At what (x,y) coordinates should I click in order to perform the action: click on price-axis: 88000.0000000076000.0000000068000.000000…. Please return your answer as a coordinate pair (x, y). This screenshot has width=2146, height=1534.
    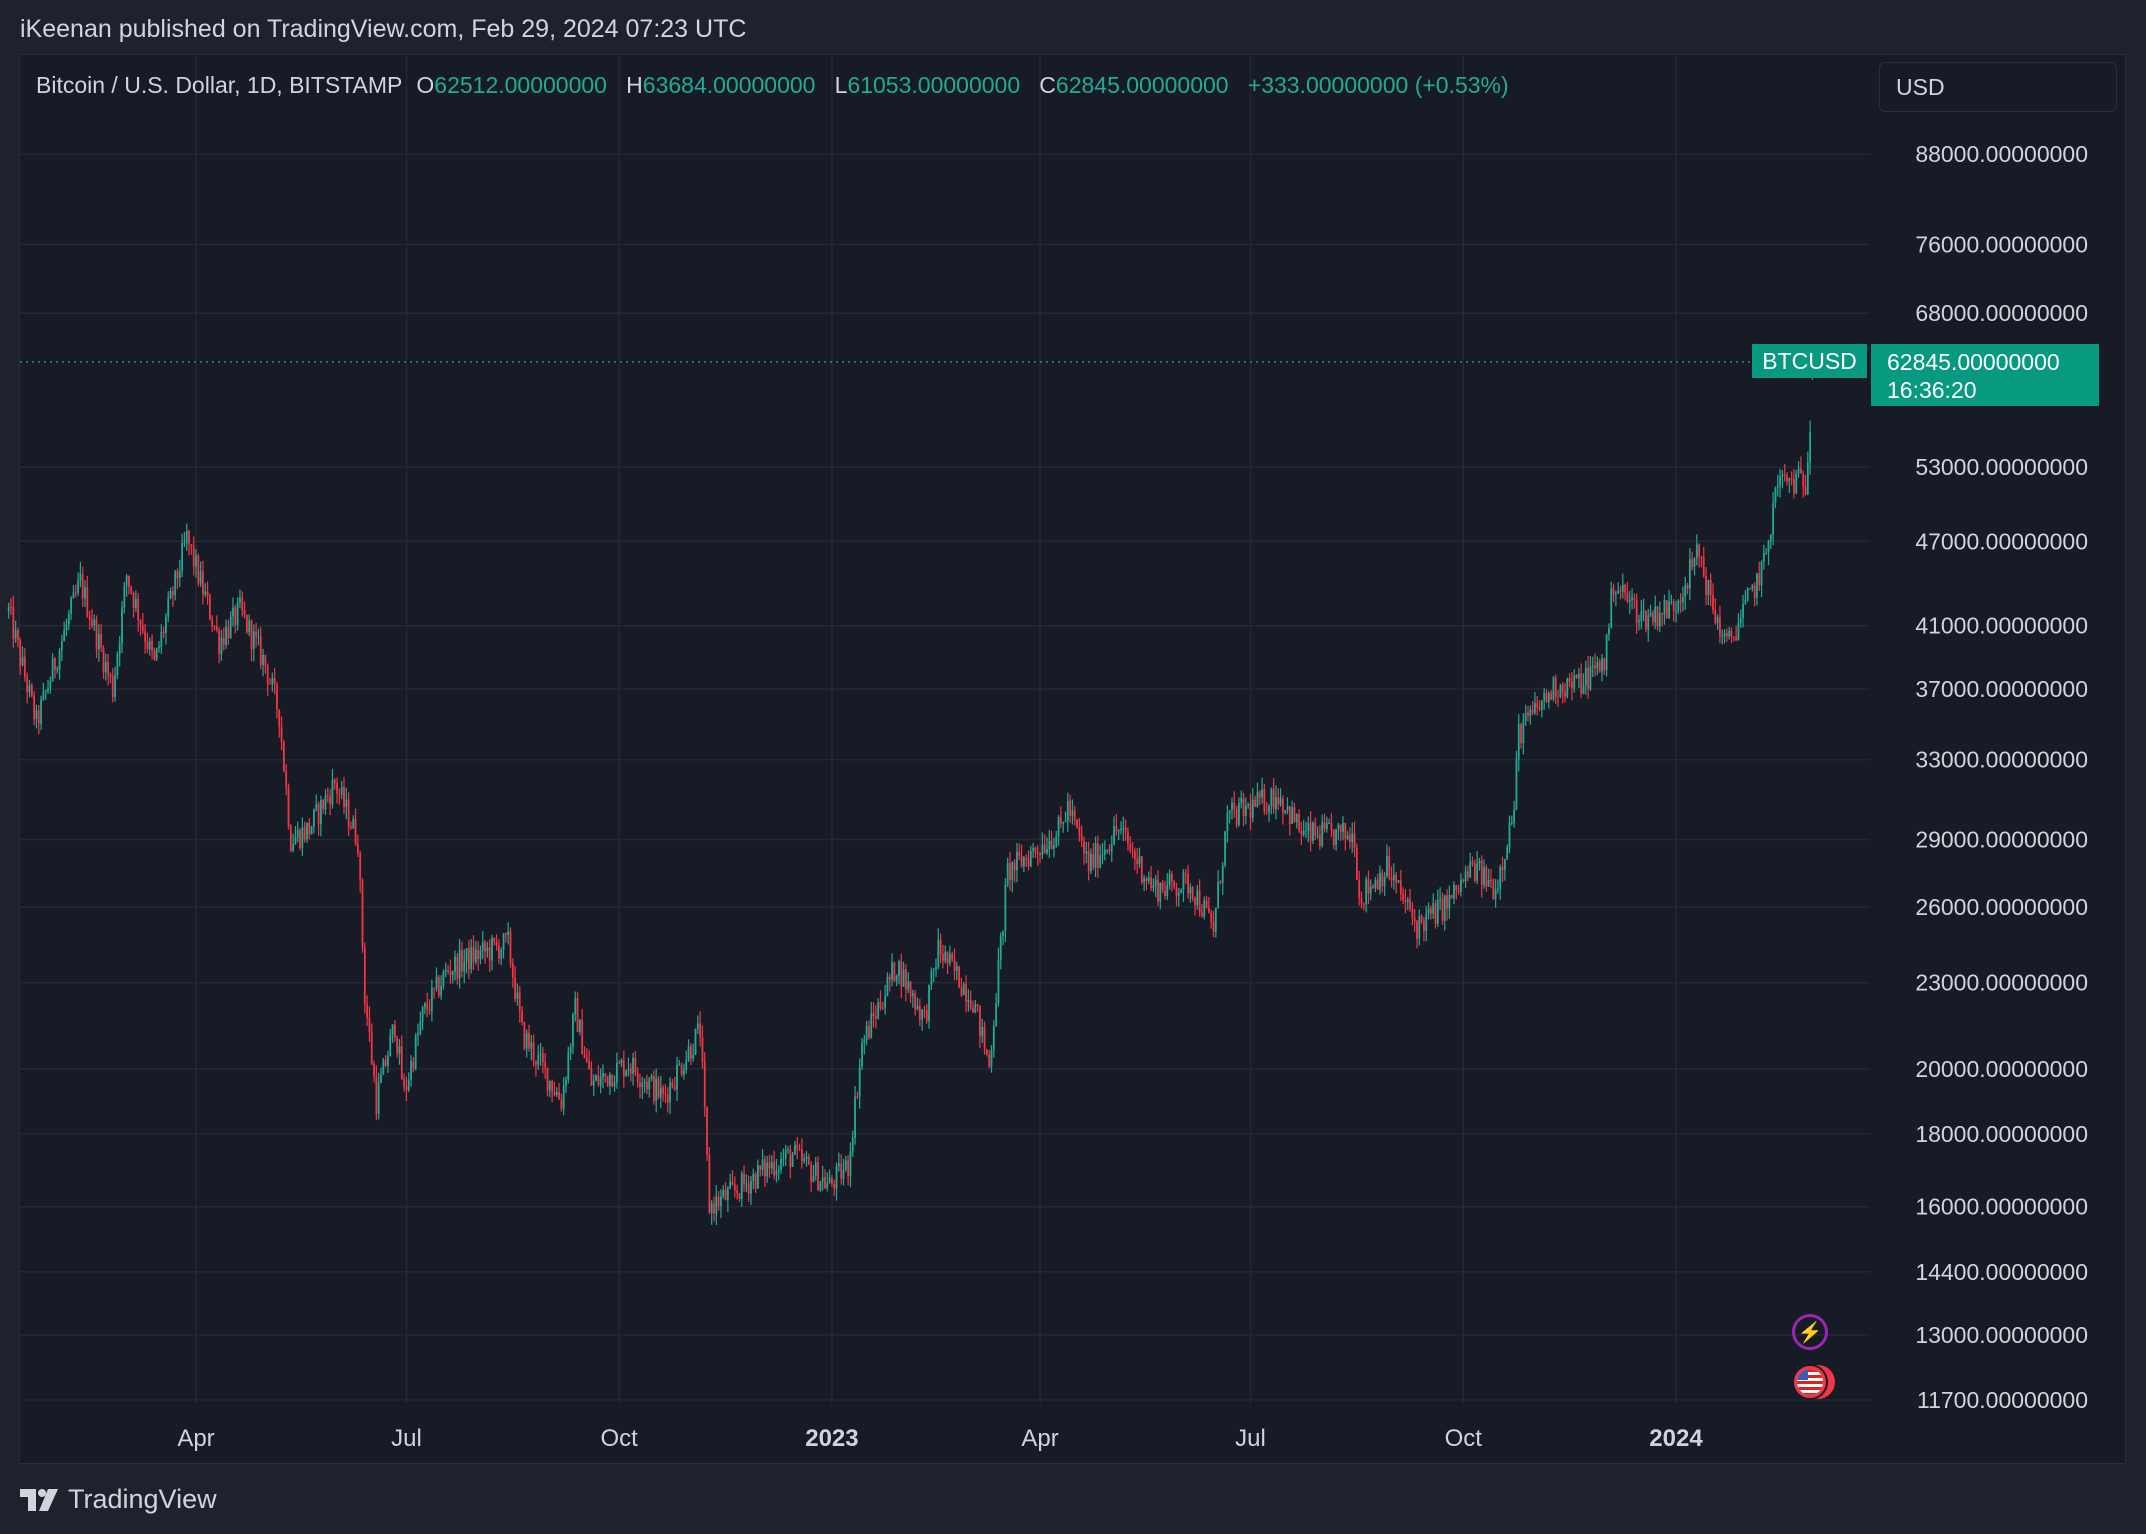
    Looking at the image, I should click on (2001, 777).